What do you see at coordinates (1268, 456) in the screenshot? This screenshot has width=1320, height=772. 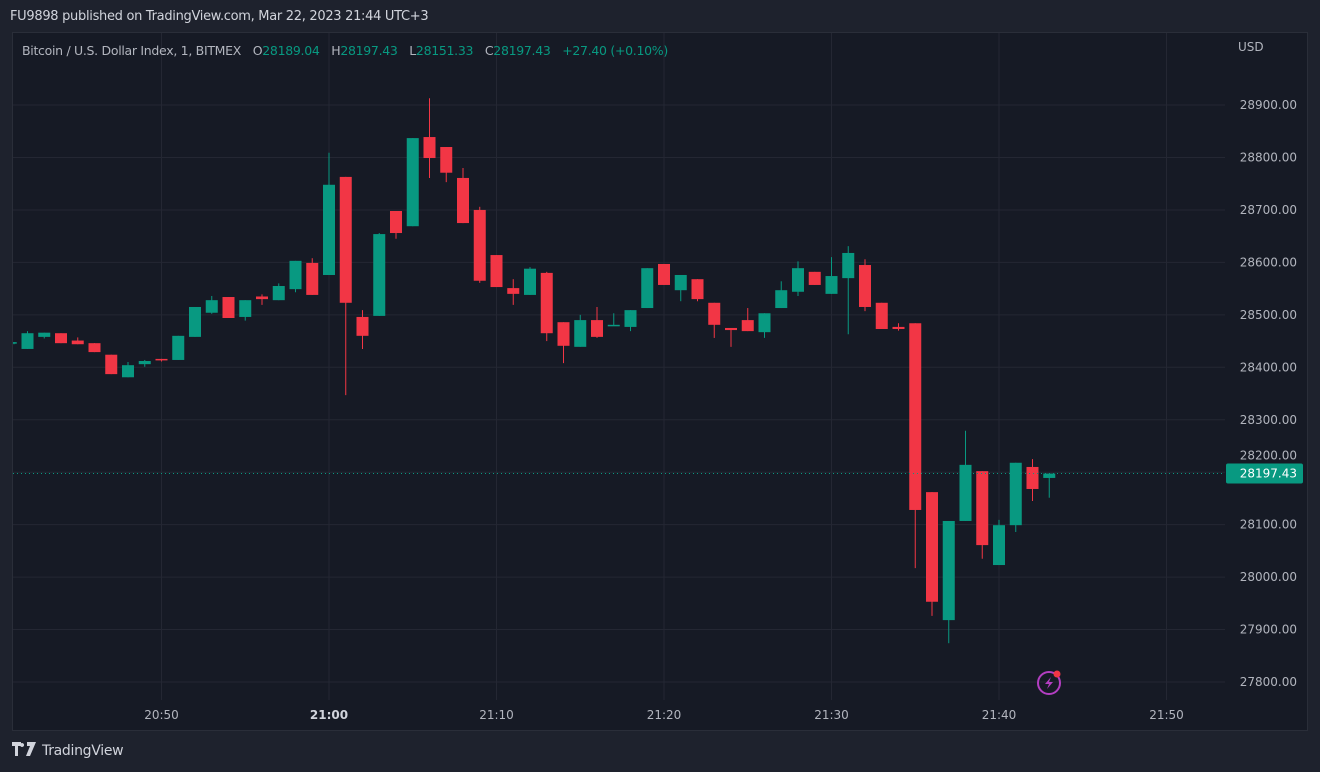 I see `y-tick-label: 28200.00` at bounding box center [1268, 456].